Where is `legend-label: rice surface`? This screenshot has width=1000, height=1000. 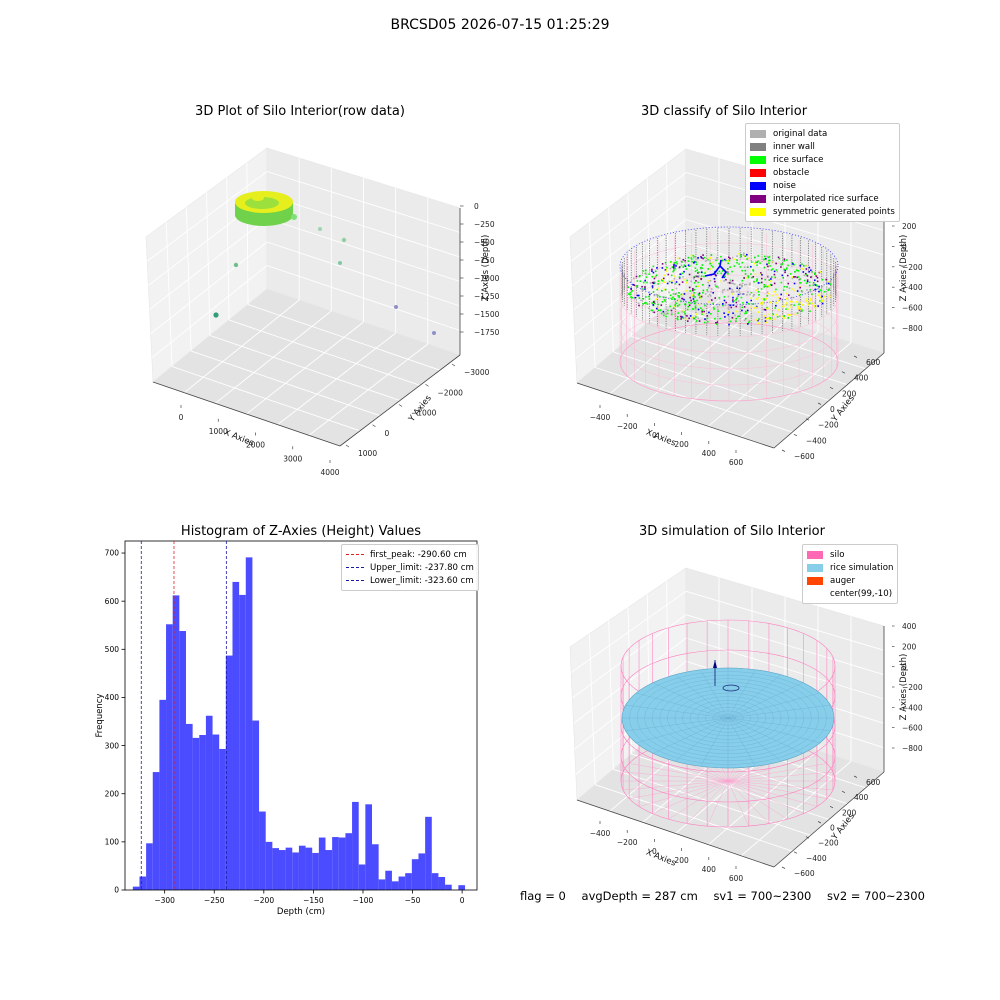 legend-label: rice surface is located at coordinates (798, 159).